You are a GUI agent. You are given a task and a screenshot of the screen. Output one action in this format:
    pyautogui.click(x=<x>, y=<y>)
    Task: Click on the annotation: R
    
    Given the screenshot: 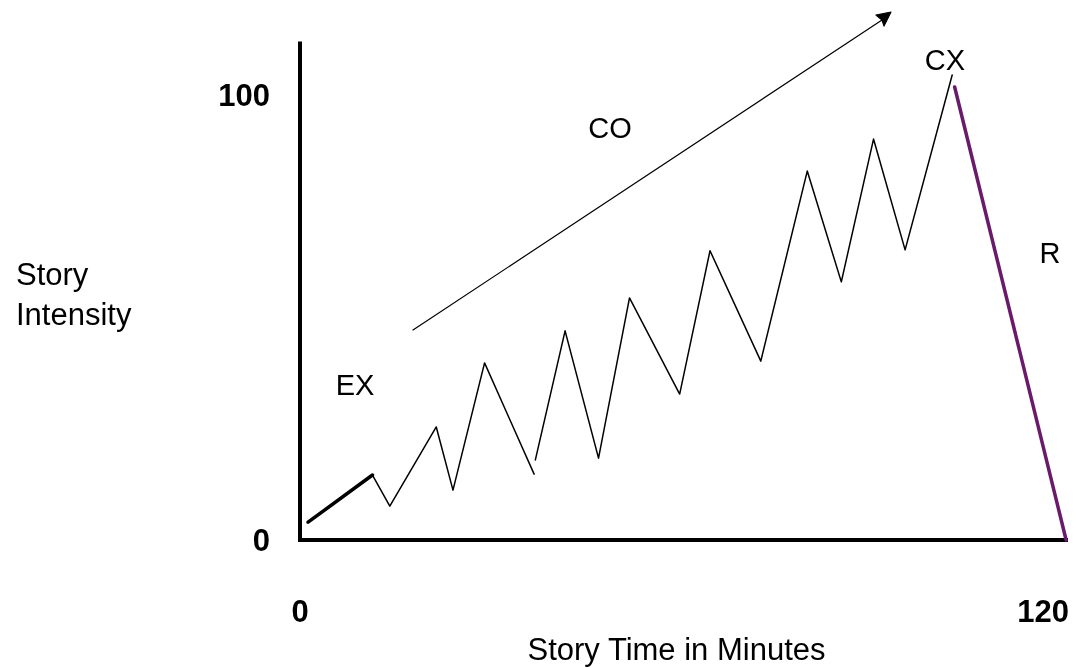 What is the action you would take?
    pyautogui.click(x=1050, y=253)
    